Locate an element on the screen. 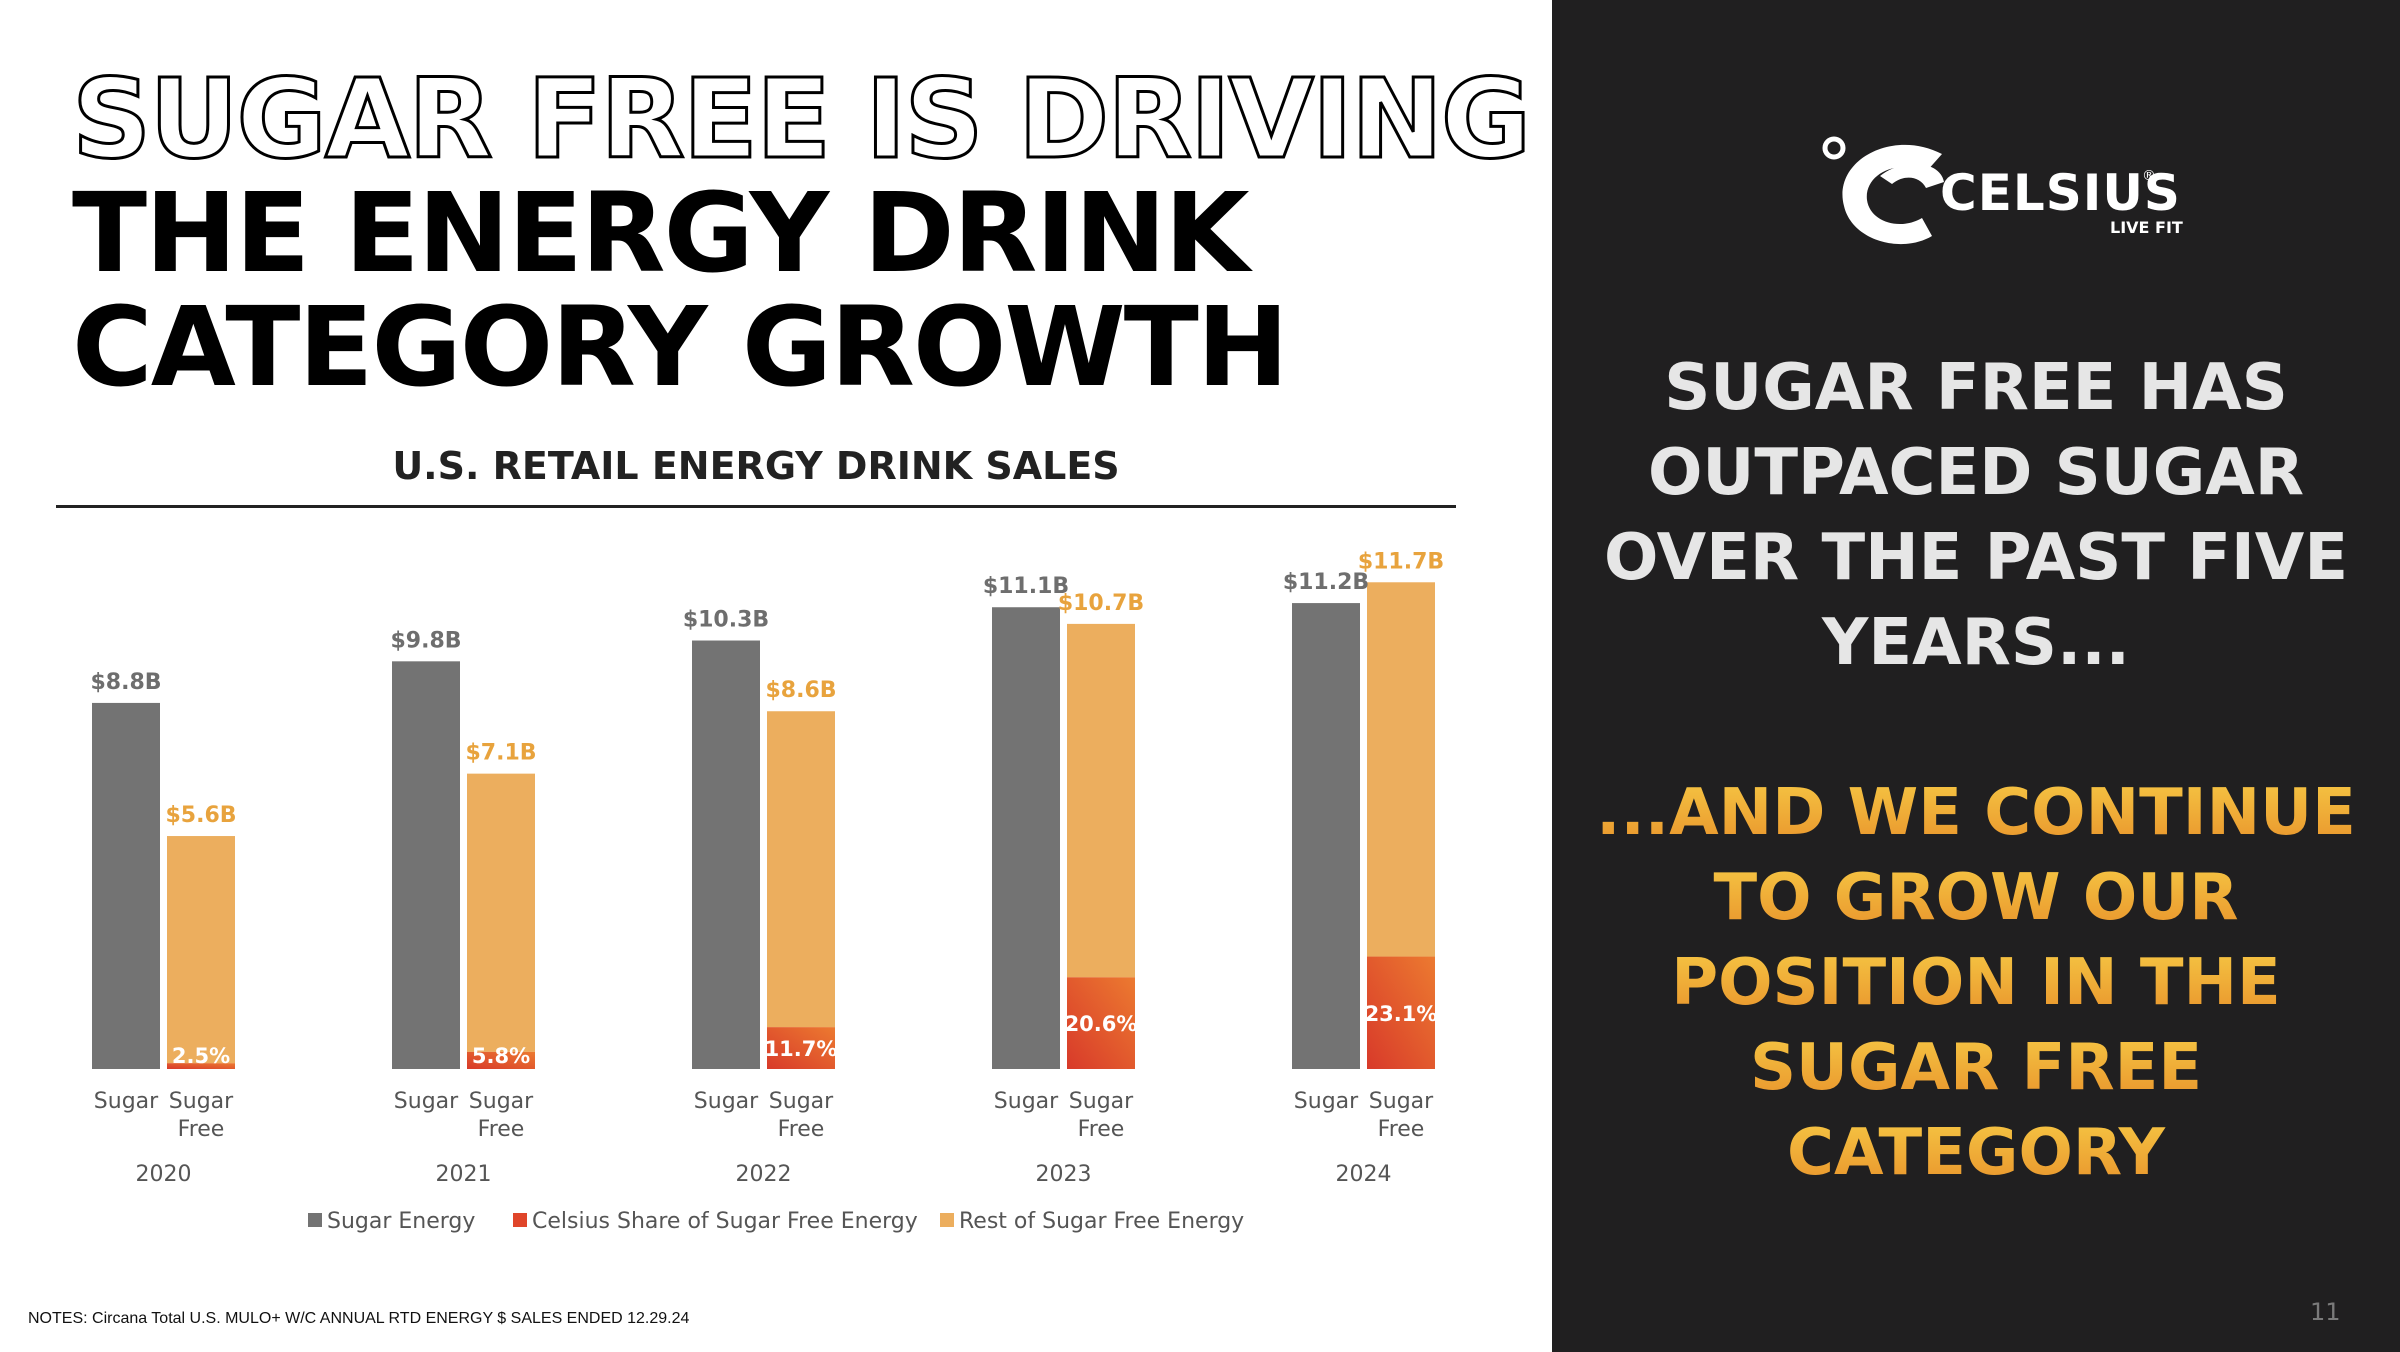 This screenshot has height=1352, width=2400. celsius-share-label: 20.6% is located at coordinates (1101, 1024).